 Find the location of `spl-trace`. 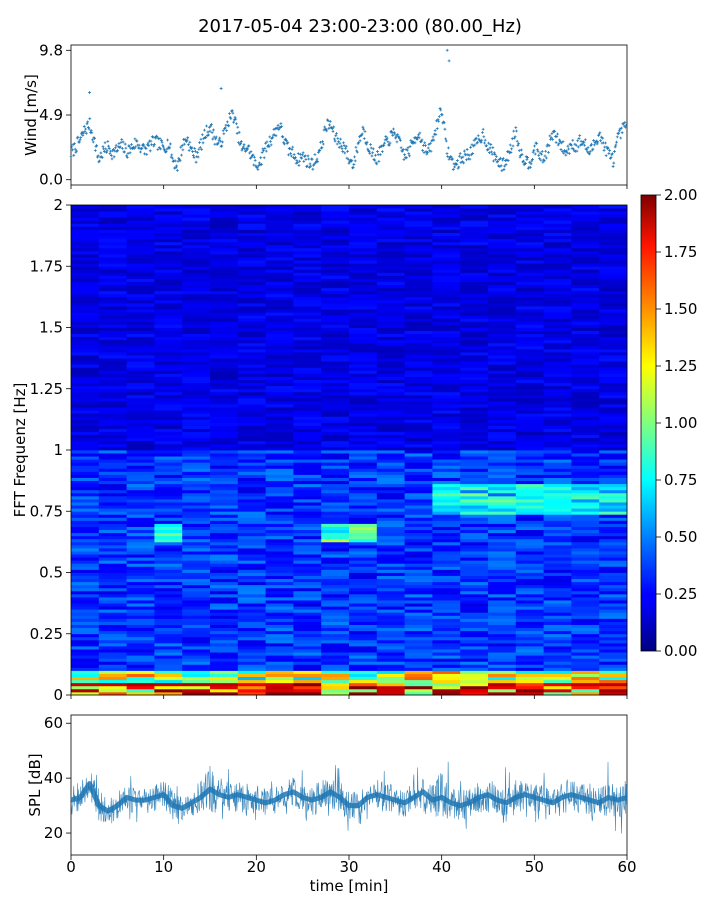

spl-trace is located at coordinates (349, 797).